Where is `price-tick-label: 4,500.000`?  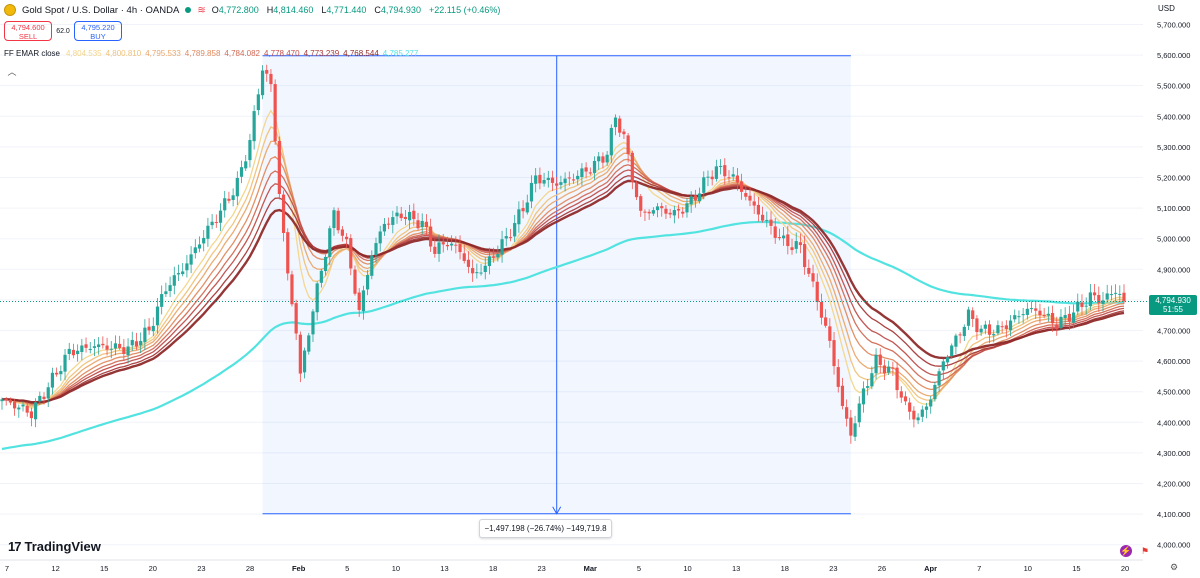
price-tick-label: 4,500.000 is located at coordinates (1173, 392).